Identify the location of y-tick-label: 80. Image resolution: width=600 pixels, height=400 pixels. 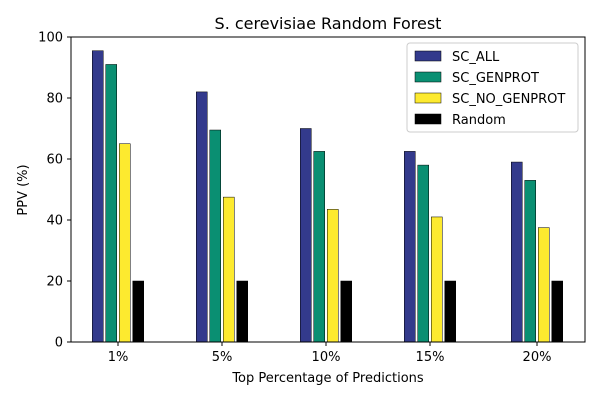
(54, 99).